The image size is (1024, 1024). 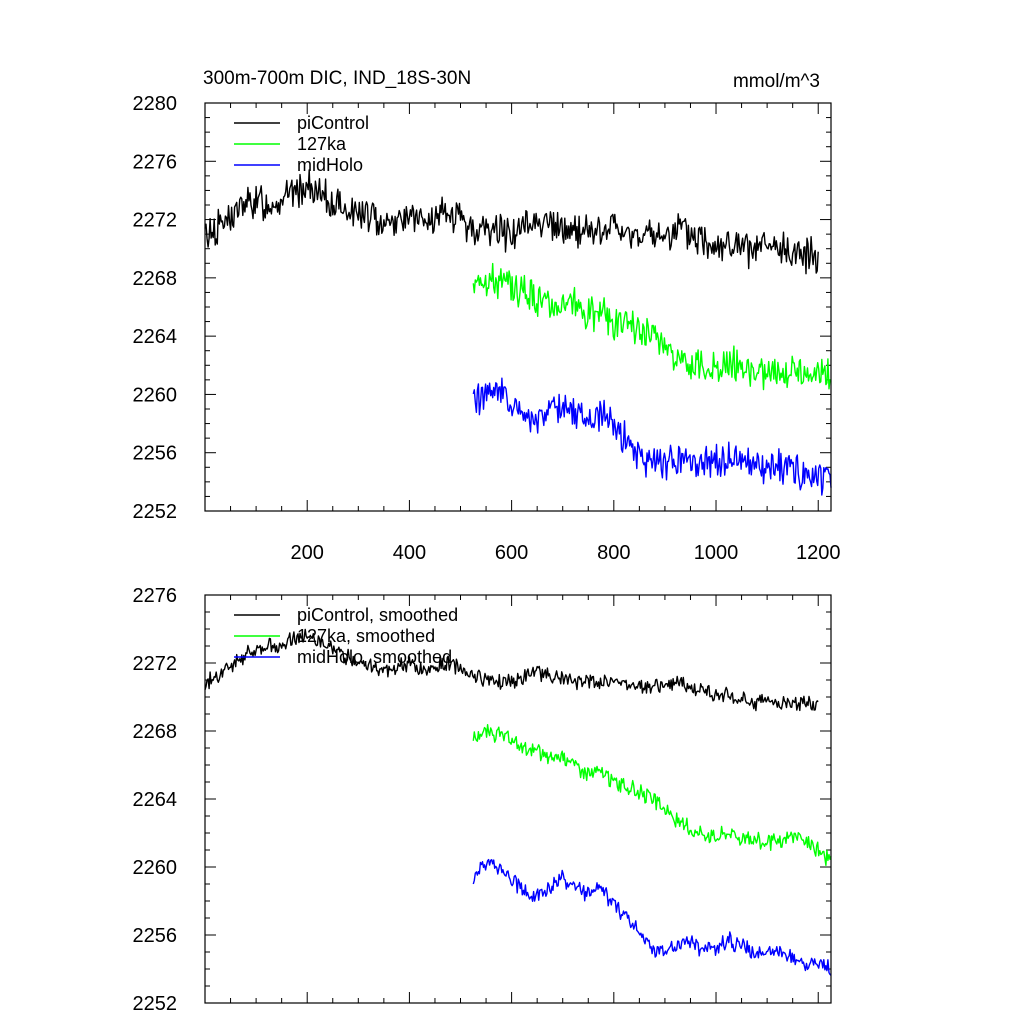 I want to click on top-legend-label-127ka: 127ka, so click(x=322, y=144).